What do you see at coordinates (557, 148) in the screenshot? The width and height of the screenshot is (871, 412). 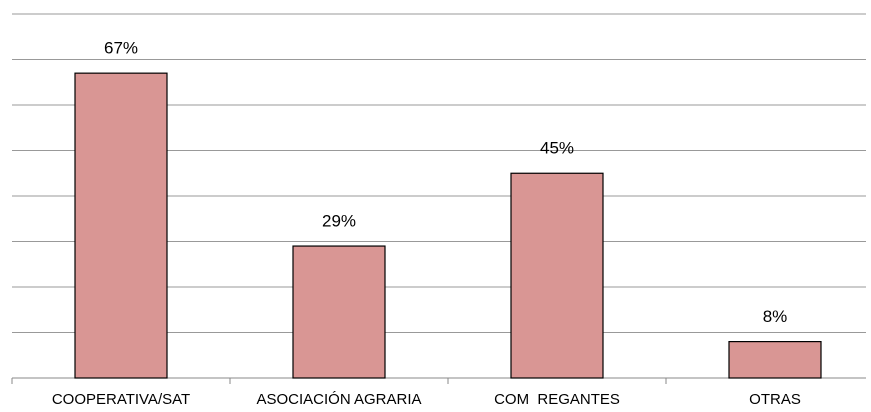 I see `data-label: 45%` at bounding box center [557, 148].